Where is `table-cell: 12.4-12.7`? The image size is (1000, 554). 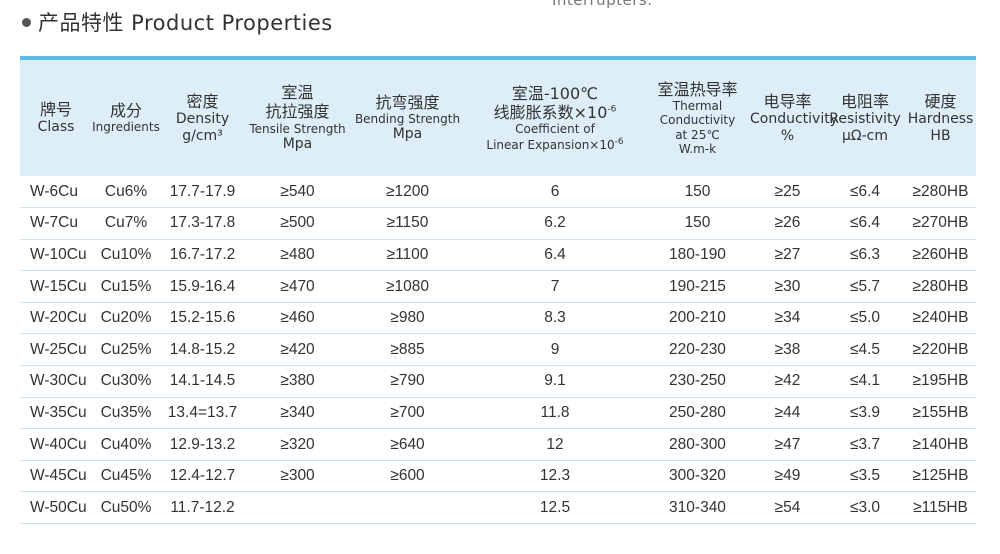 table-cell: 12.4-12.7 is located at coordinates (202, 476).